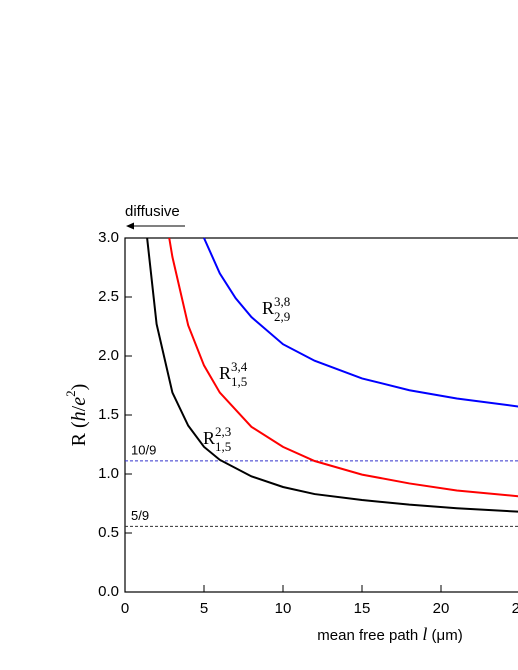  I want to click on y-tick-label: 2.0, so click(108, 355).